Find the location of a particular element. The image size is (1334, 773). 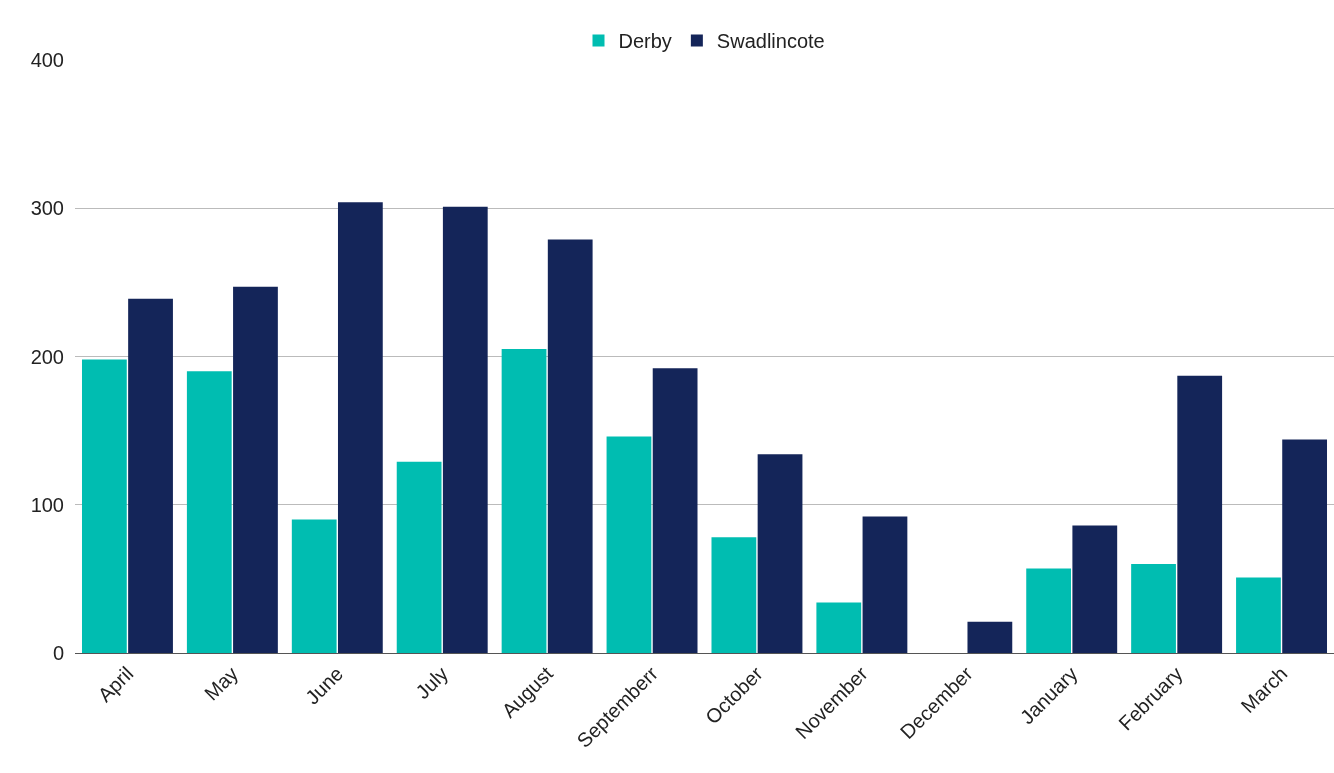

y-tick-label: 0 is located at coordinates (58, 653).